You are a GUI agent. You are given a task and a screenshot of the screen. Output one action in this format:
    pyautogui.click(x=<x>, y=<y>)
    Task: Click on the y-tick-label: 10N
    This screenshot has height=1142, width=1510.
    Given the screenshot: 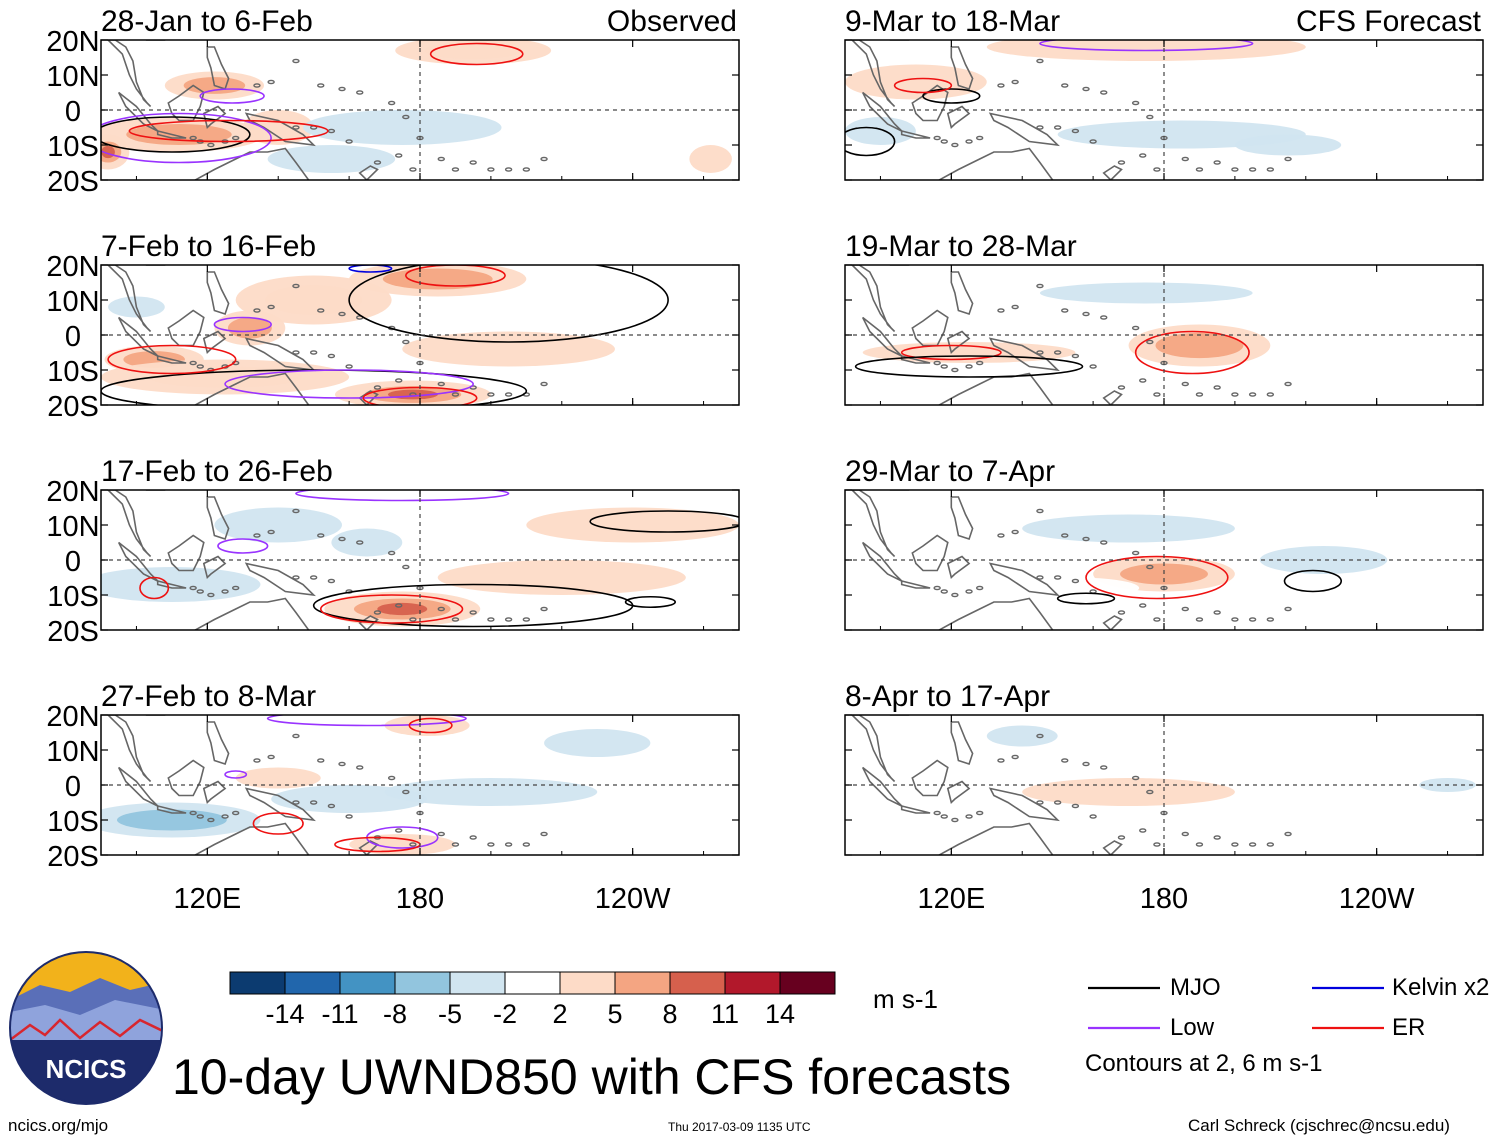 What is the action you would take?
    pyautogui.click(x=72, y=77)
    